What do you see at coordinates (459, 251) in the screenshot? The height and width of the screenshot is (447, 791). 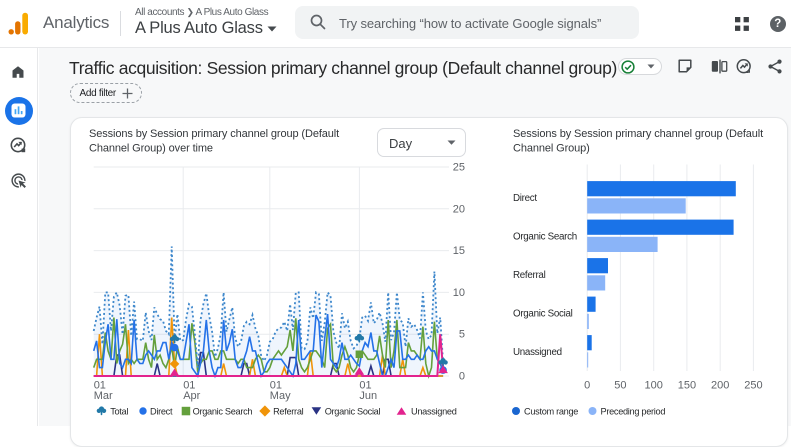 I see `svg-text: 15` at bounding box center [459, 251].